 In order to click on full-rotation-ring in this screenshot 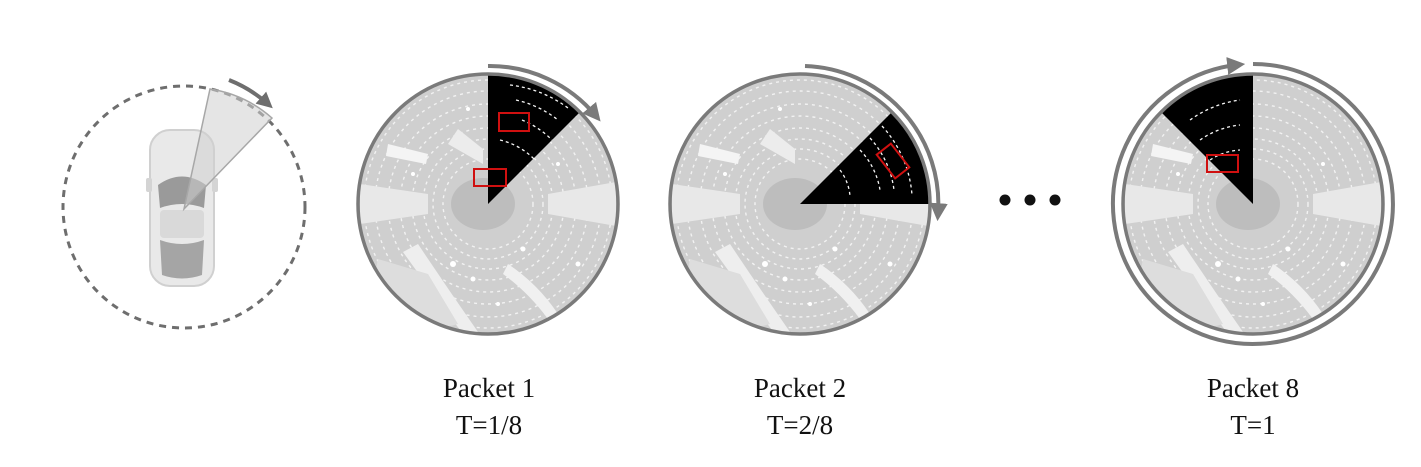, I will do `click(1252, 201)`.